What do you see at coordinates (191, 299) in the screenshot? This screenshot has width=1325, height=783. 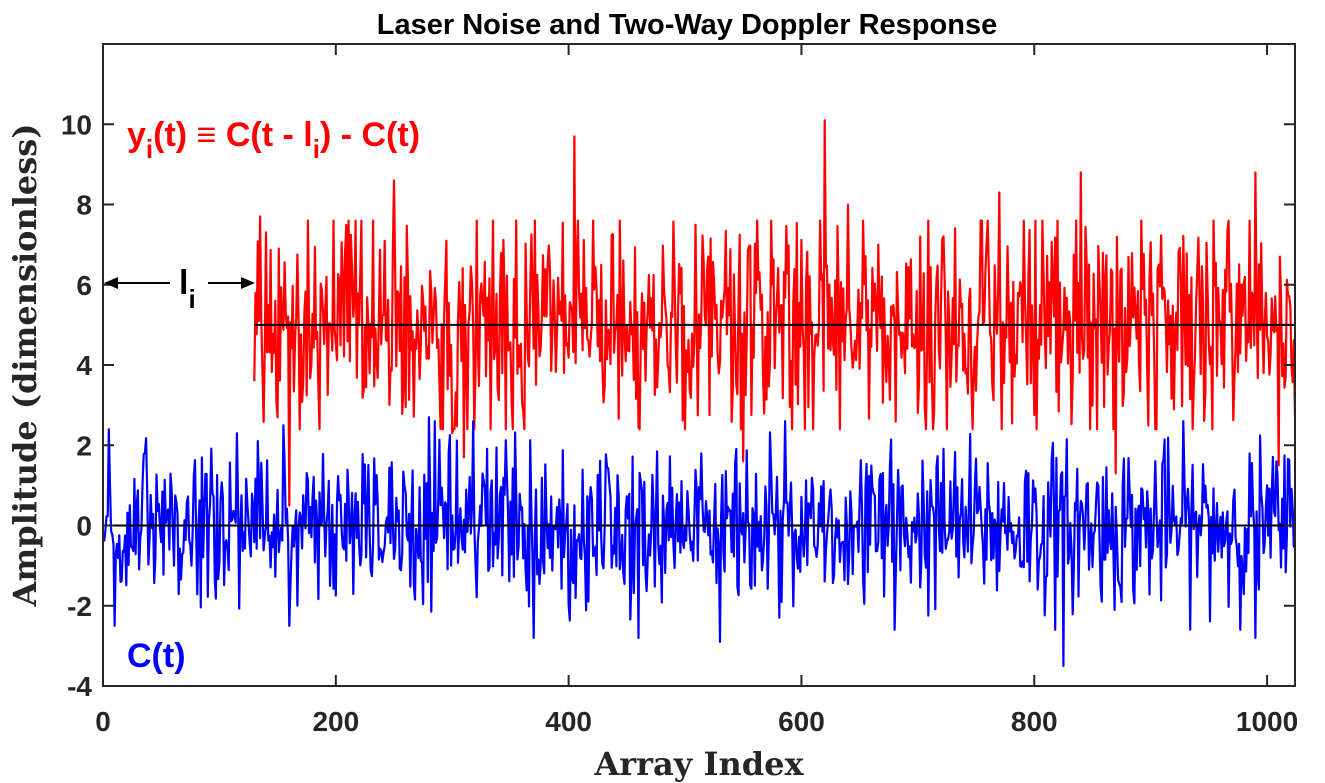 I see `delay-label-sub: i` at bounding box center [191, 299].